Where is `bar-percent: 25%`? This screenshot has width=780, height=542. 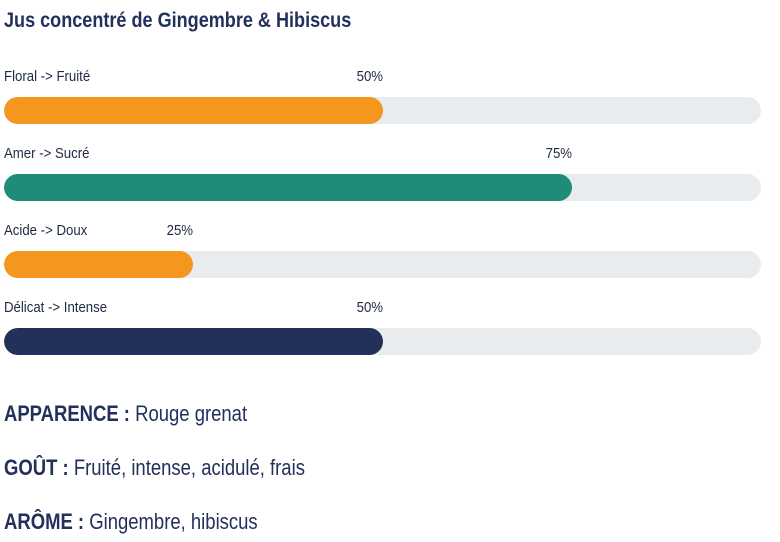 bar-percent: 25% is located at coordinates (179, 230).